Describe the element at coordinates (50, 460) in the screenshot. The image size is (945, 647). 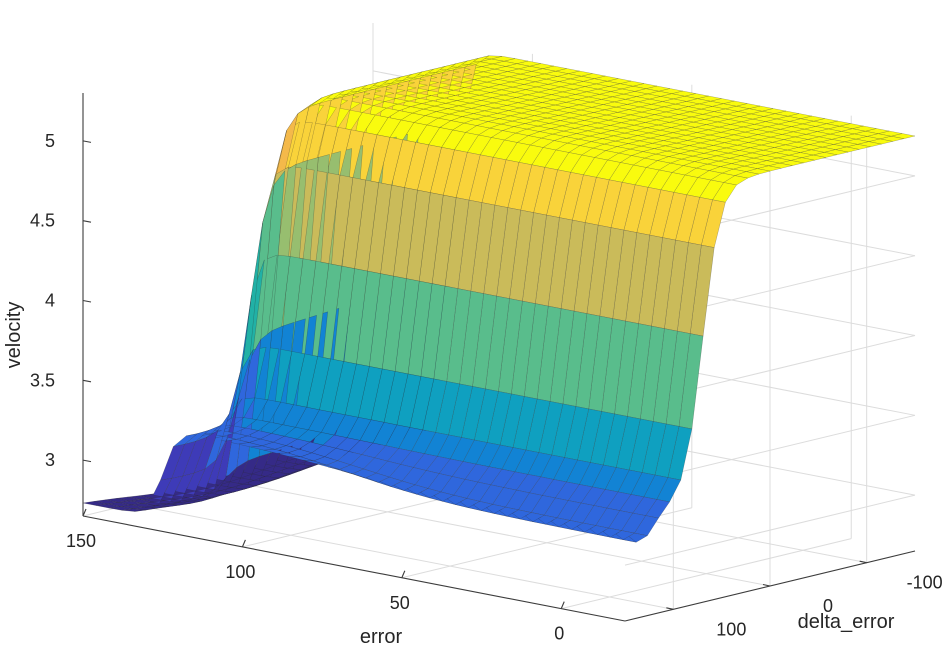
I see `z-tick-label-0: 3` at that location.